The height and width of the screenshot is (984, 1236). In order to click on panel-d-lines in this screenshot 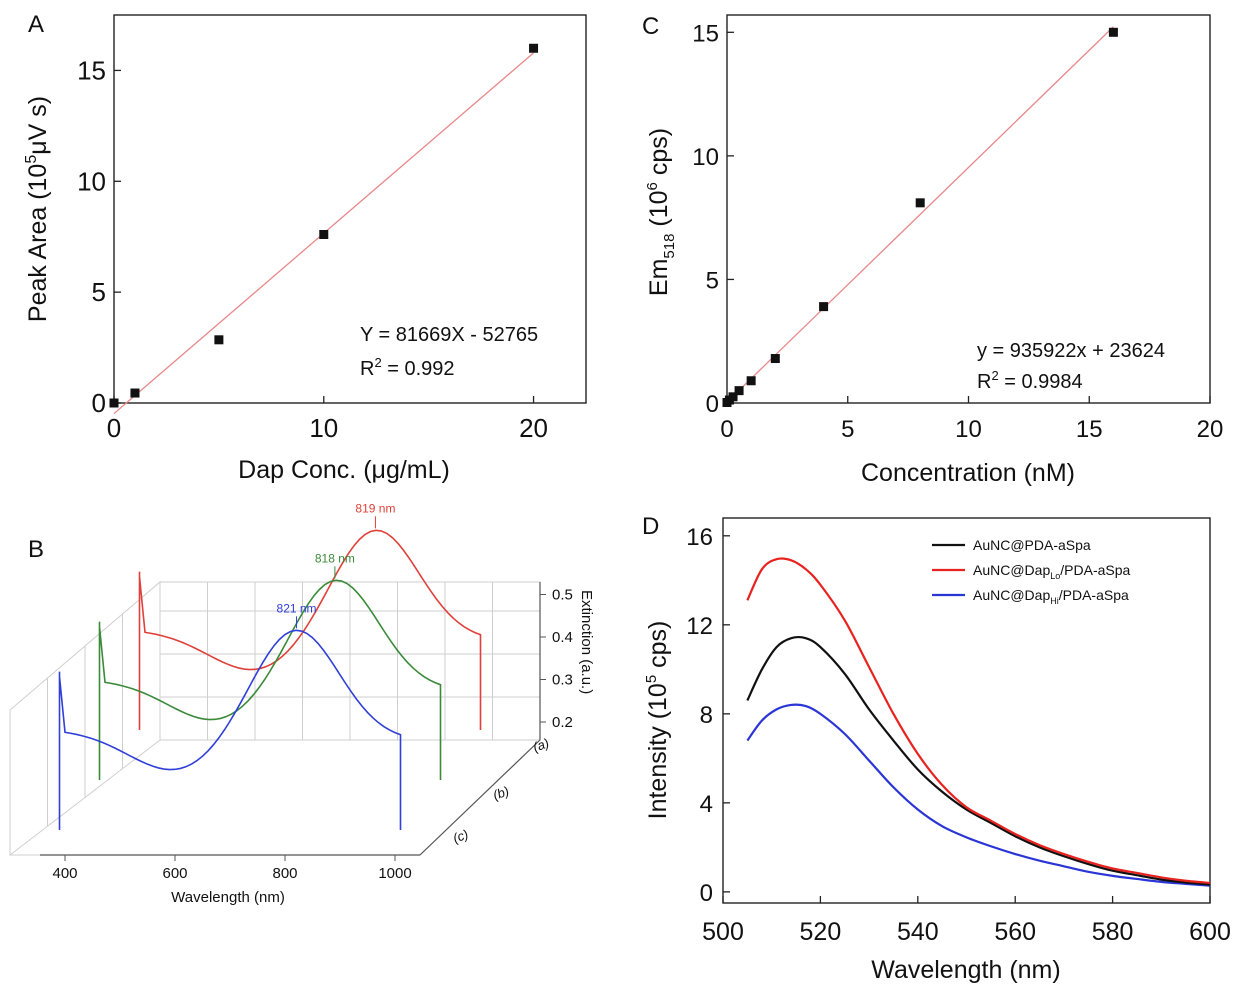, I will do `click(978, 722)`.